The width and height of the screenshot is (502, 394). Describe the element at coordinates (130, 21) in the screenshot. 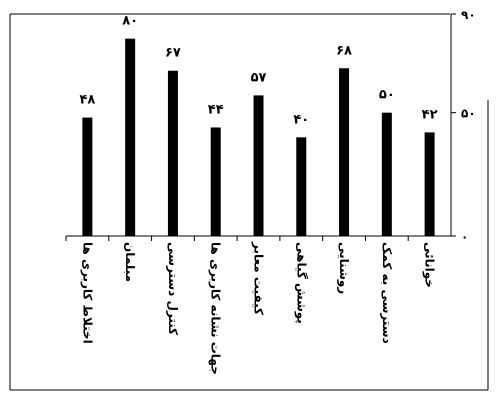

I see `bar-value-label: ۸۰` at that location.